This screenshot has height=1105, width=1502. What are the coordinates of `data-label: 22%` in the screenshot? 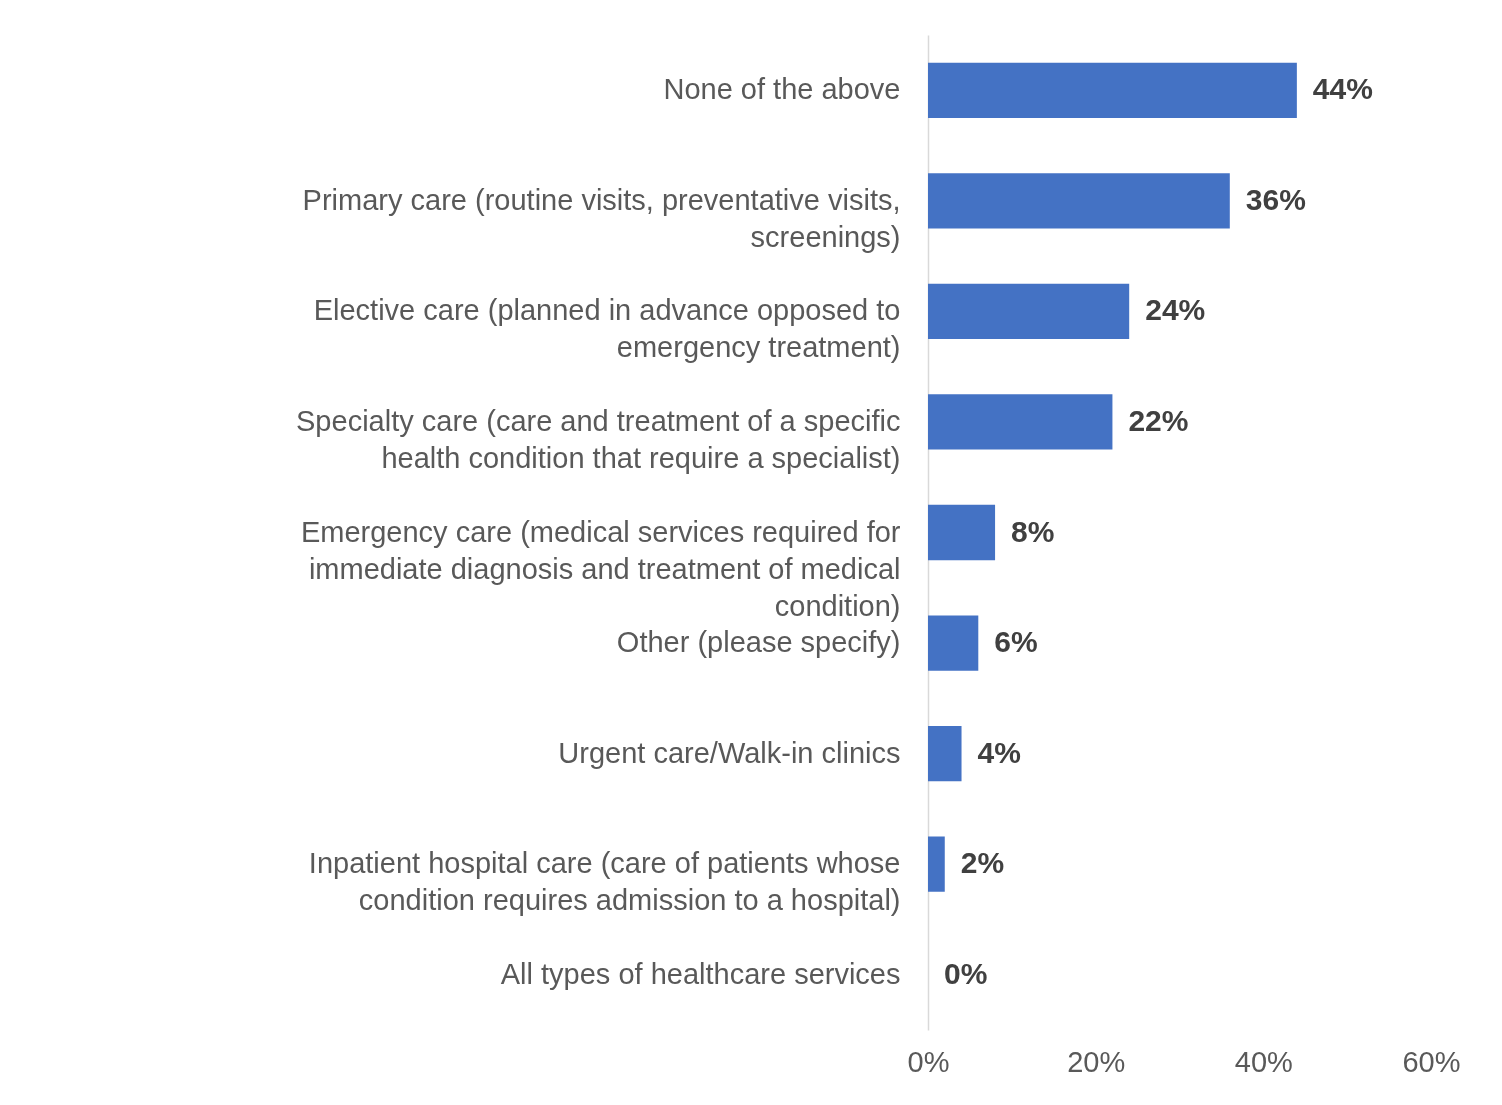 It's located at (1158, 420).